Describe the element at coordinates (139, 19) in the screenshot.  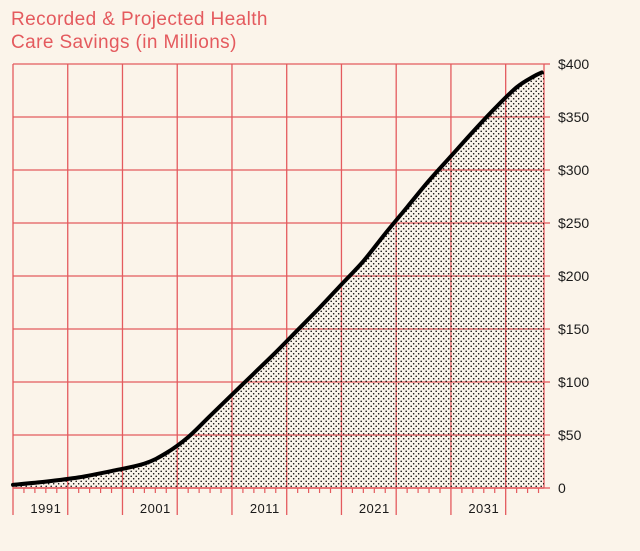
I see `chart-title-line-1: Recorded & Projected Health` at that location.